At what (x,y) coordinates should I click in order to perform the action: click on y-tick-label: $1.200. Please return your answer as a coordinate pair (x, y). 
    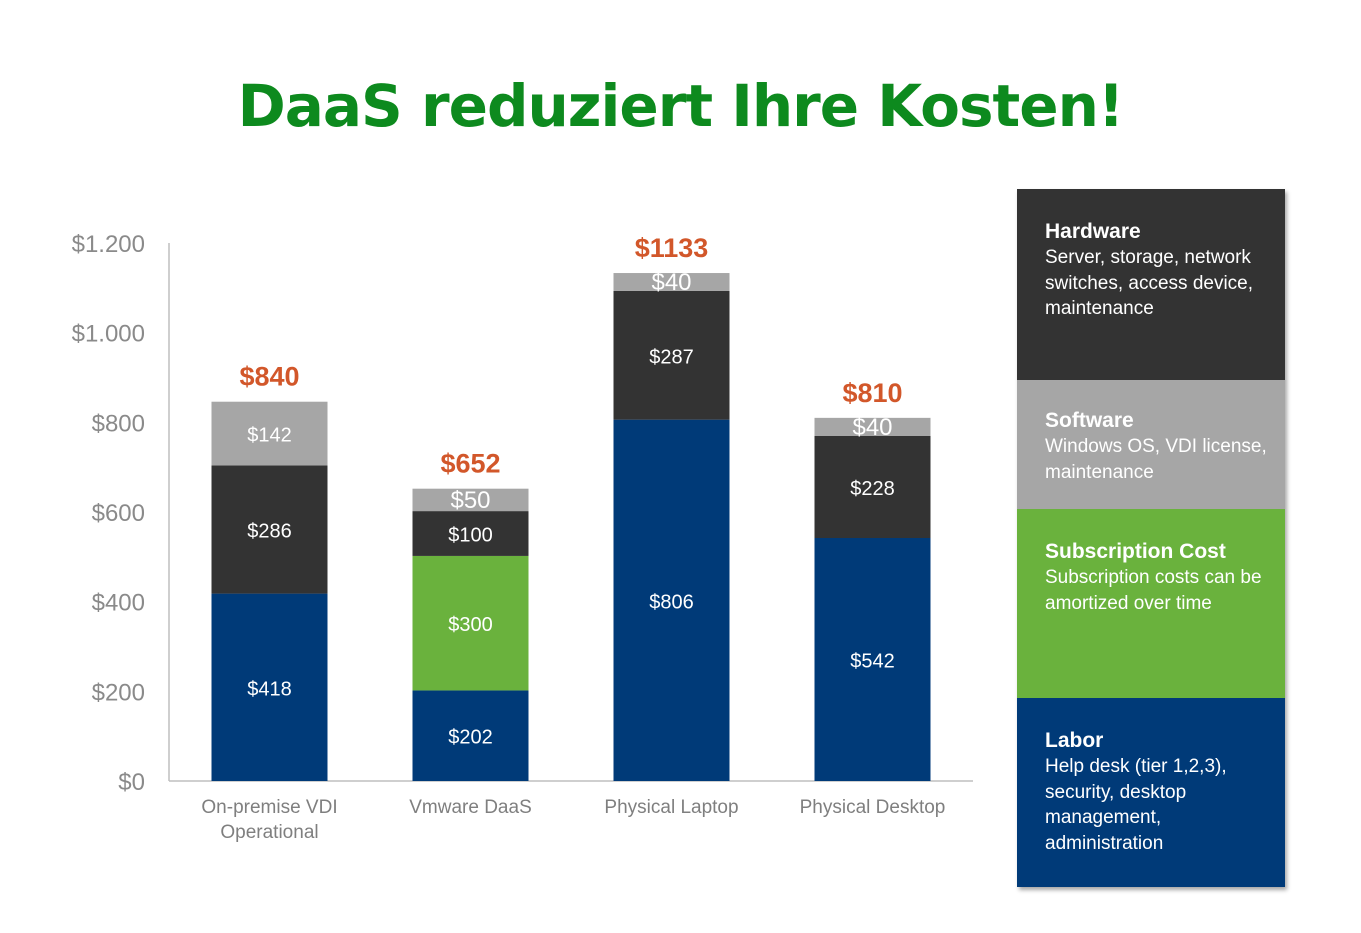
    Looking at the image, I should click on (108, 244).